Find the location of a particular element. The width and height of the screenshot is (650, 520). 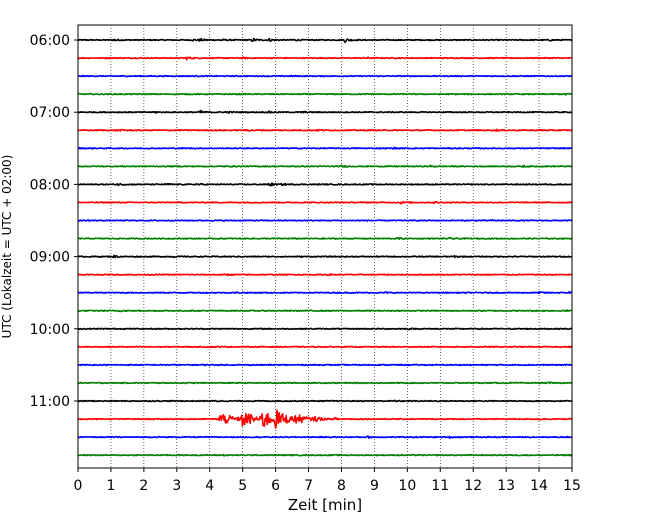

y-tick-label: 07:00 is located at coordinates (50, 113).